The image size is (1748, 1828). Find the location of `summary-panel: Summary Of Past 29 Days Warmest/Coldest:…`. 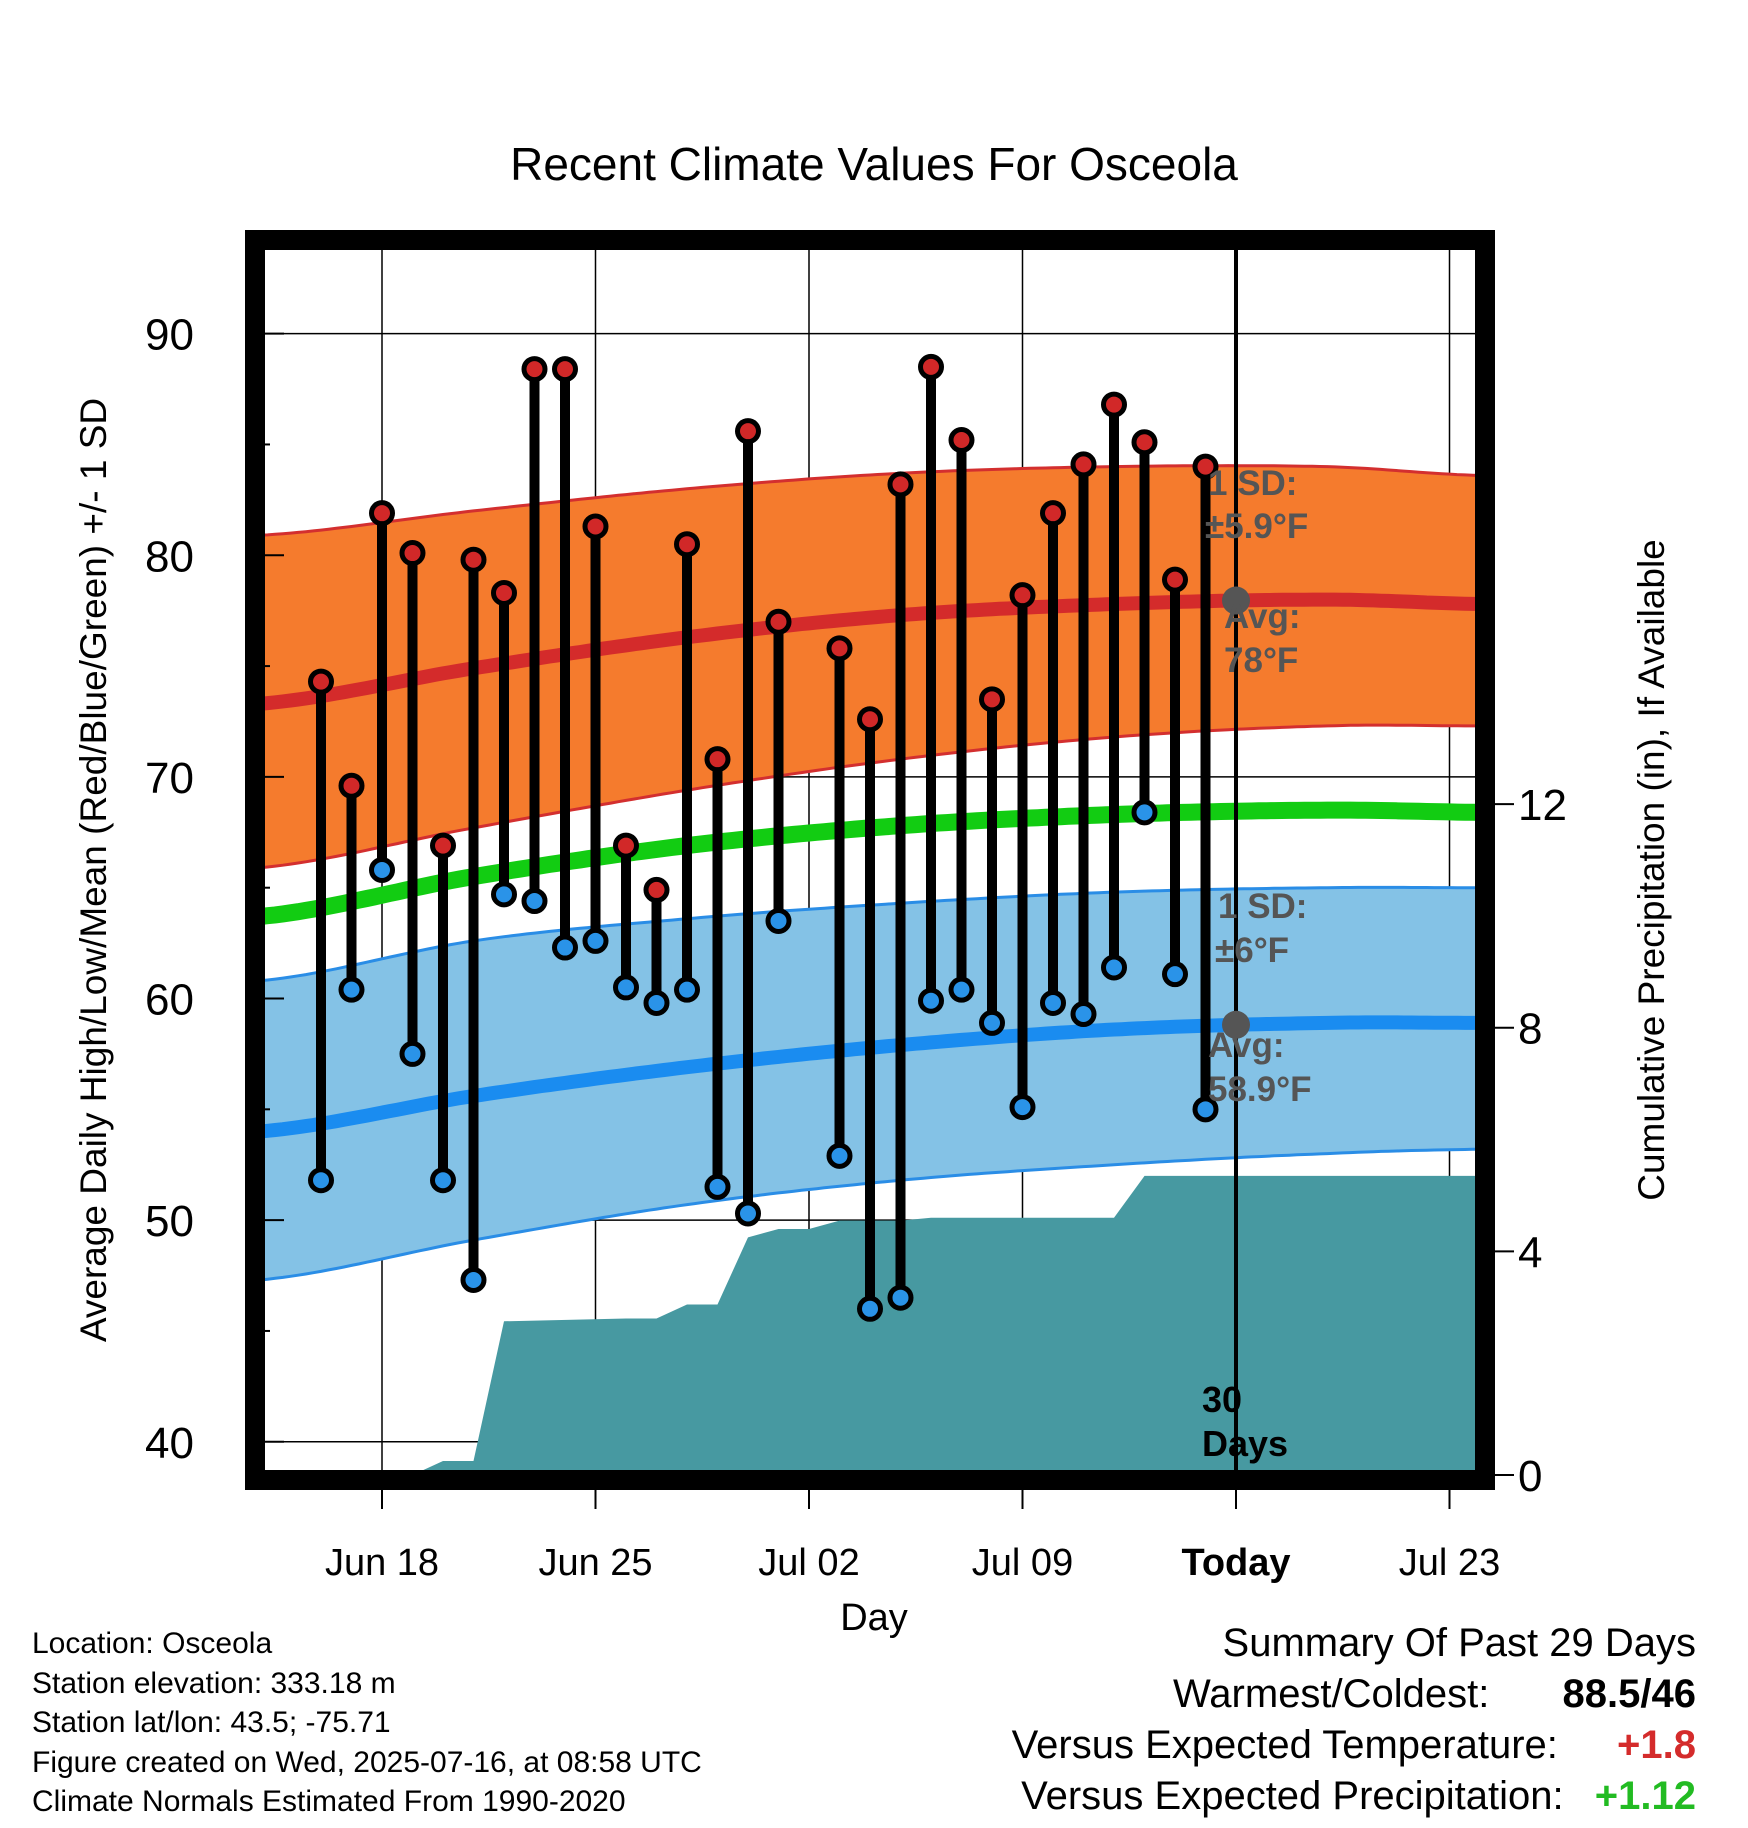

summary-panel: Summary Of Past 29 Days Warmest/Coldest:… is located at coordinates (1354, 1720).